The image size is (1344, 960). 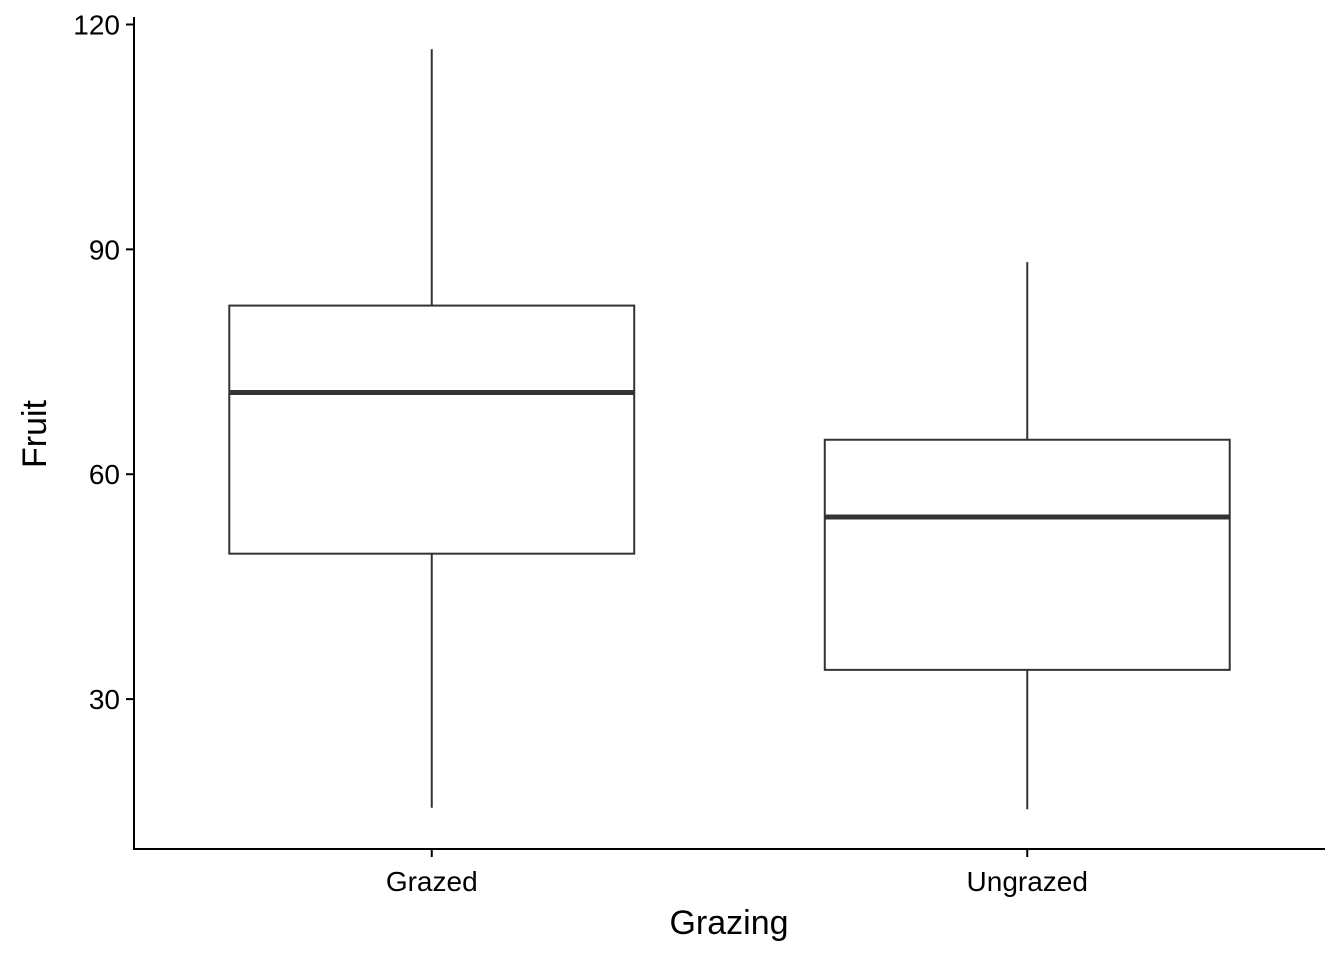 I want to click on x-axis-title: Grazing, so click(x=728, y=923).